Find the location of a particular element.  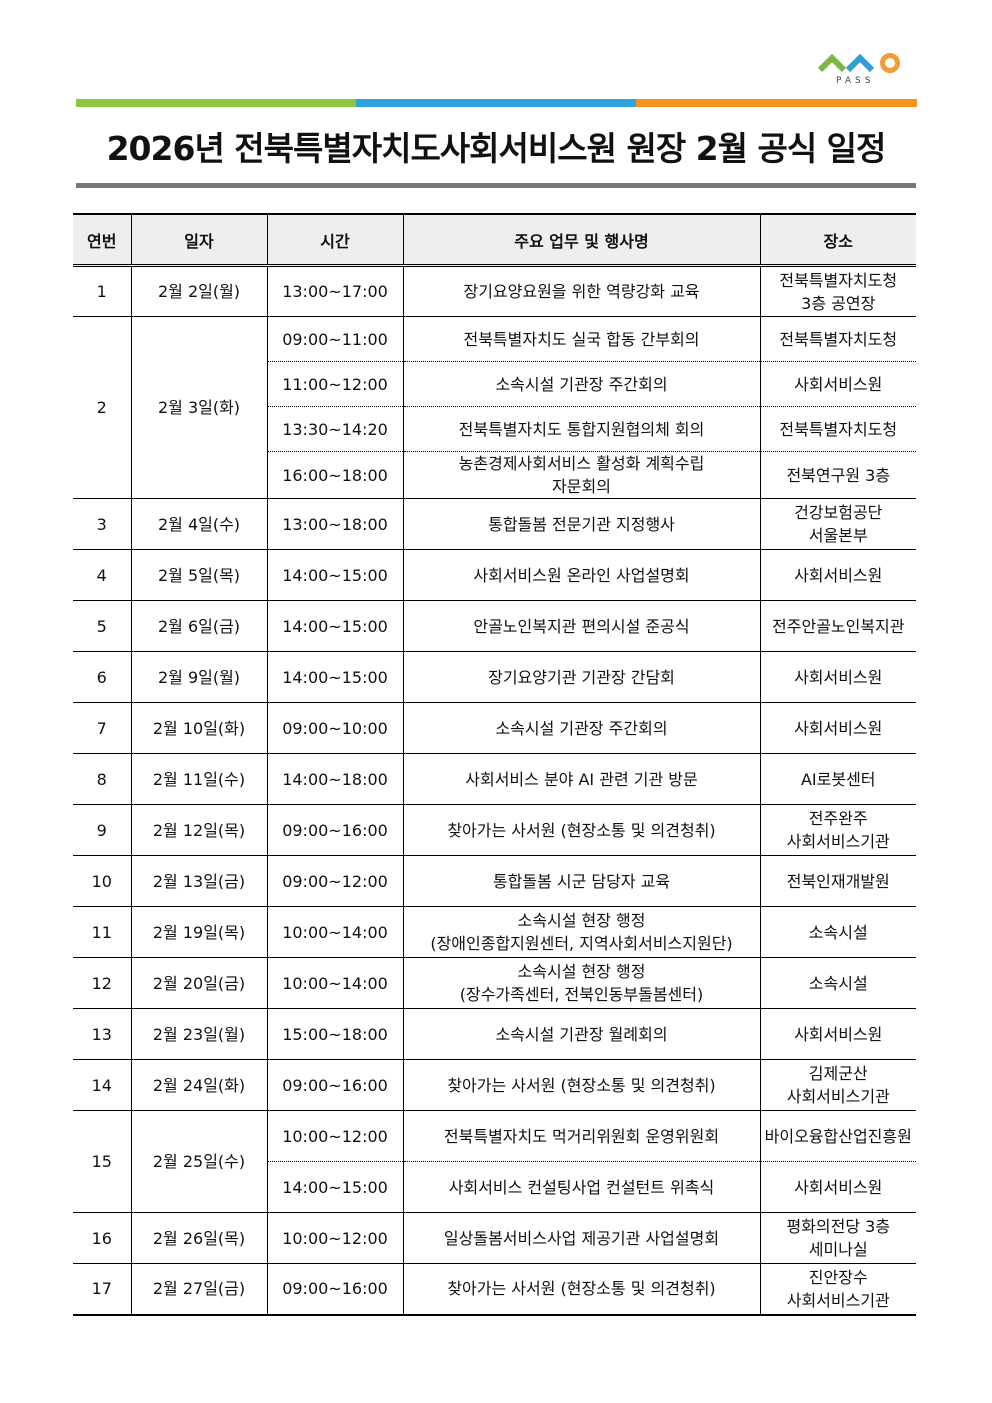

row-date: 2월 4일(수) is located at coordinates (198, 524).